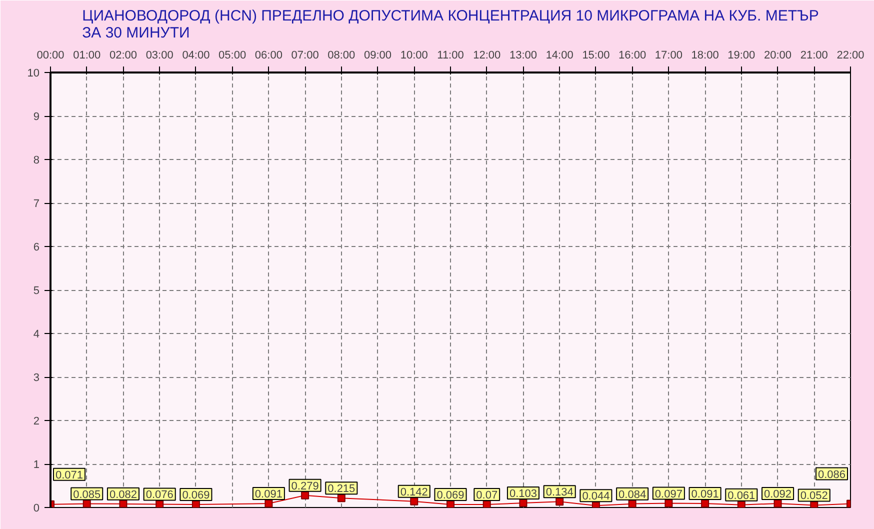  What do you see at coordinates (50, 56) in the screenshot?
I see `x-tick-label: 00:00` at bounding box center [50, 56].